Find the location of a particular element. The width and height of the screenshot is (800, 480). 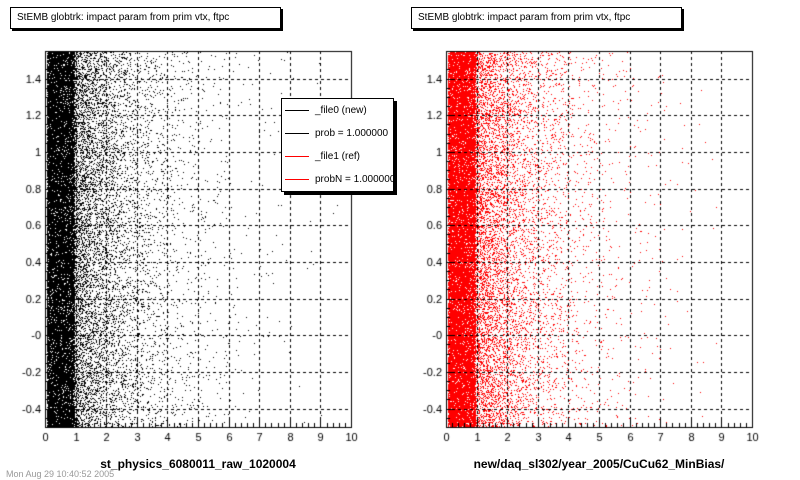

legend-label: _file1 (ref) is located at coordinates (338, 156).